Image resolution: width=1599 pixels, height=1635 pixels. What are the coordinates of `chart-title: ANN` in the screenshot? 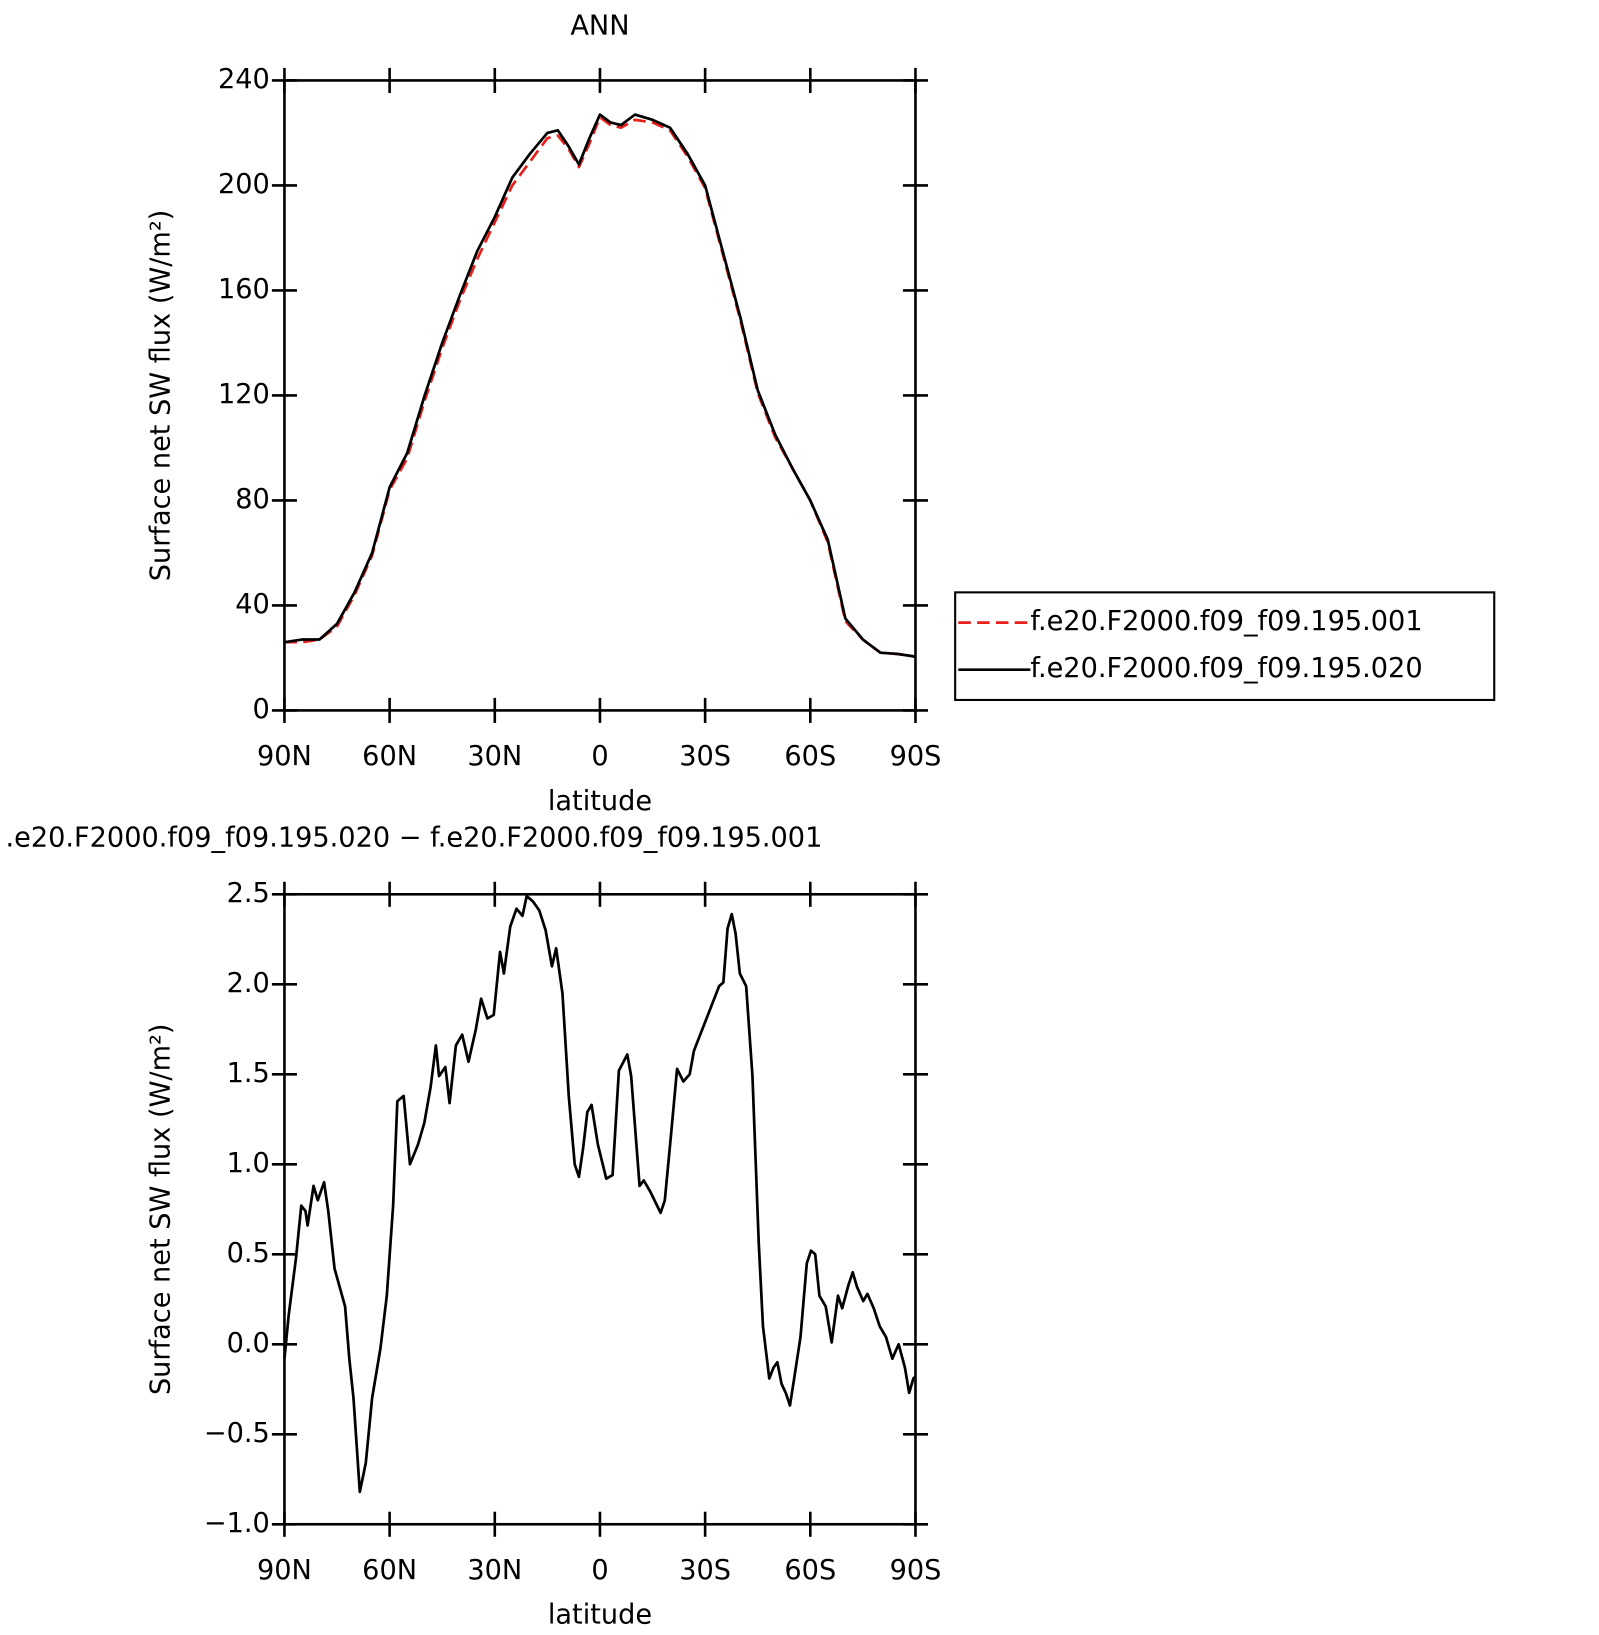 It's located at (599, 26).